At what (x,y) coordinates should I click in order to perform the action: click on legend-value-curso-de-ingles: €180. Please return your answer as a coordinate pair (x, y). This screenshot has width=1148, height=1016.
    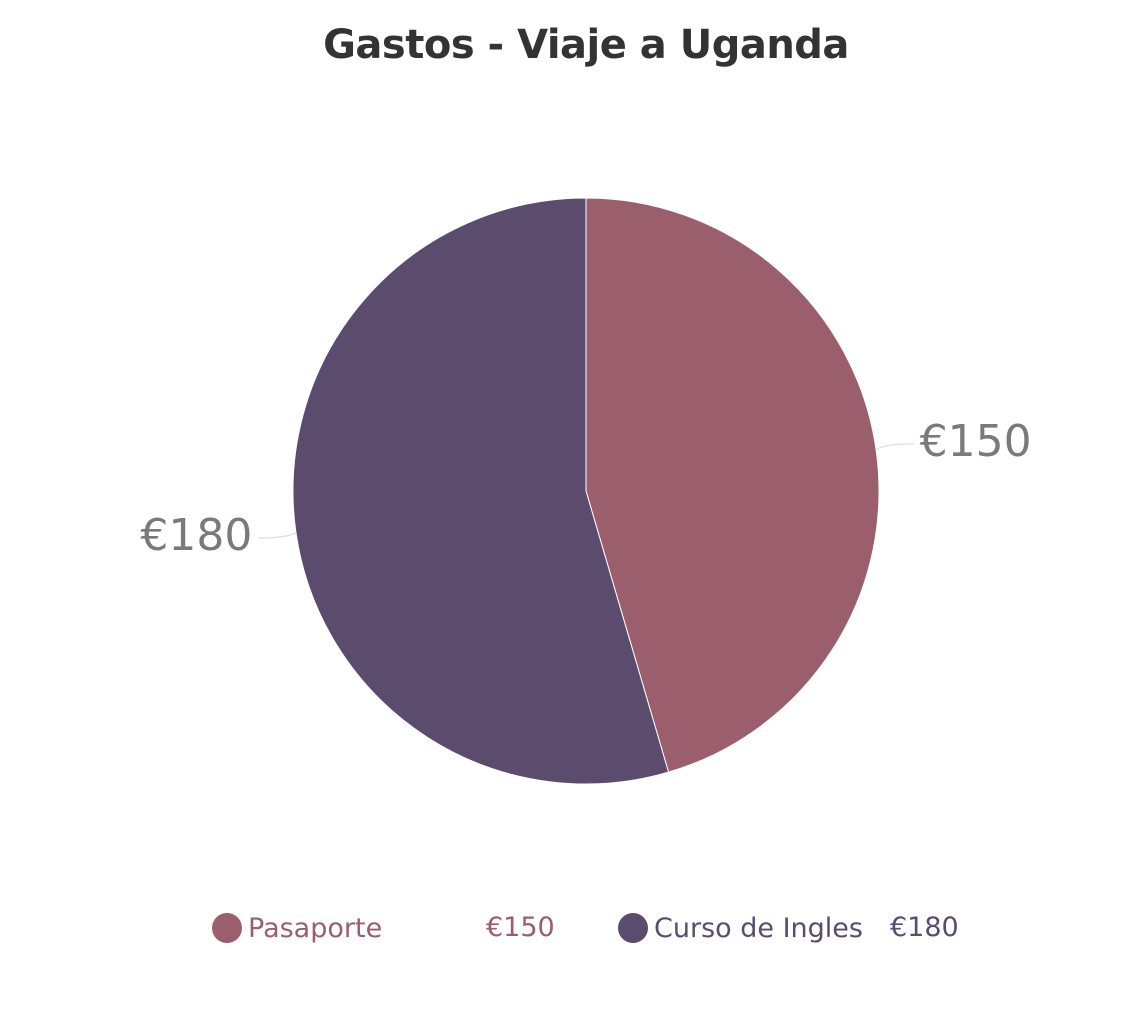
    Looking at the image, I should click on (924, 927).